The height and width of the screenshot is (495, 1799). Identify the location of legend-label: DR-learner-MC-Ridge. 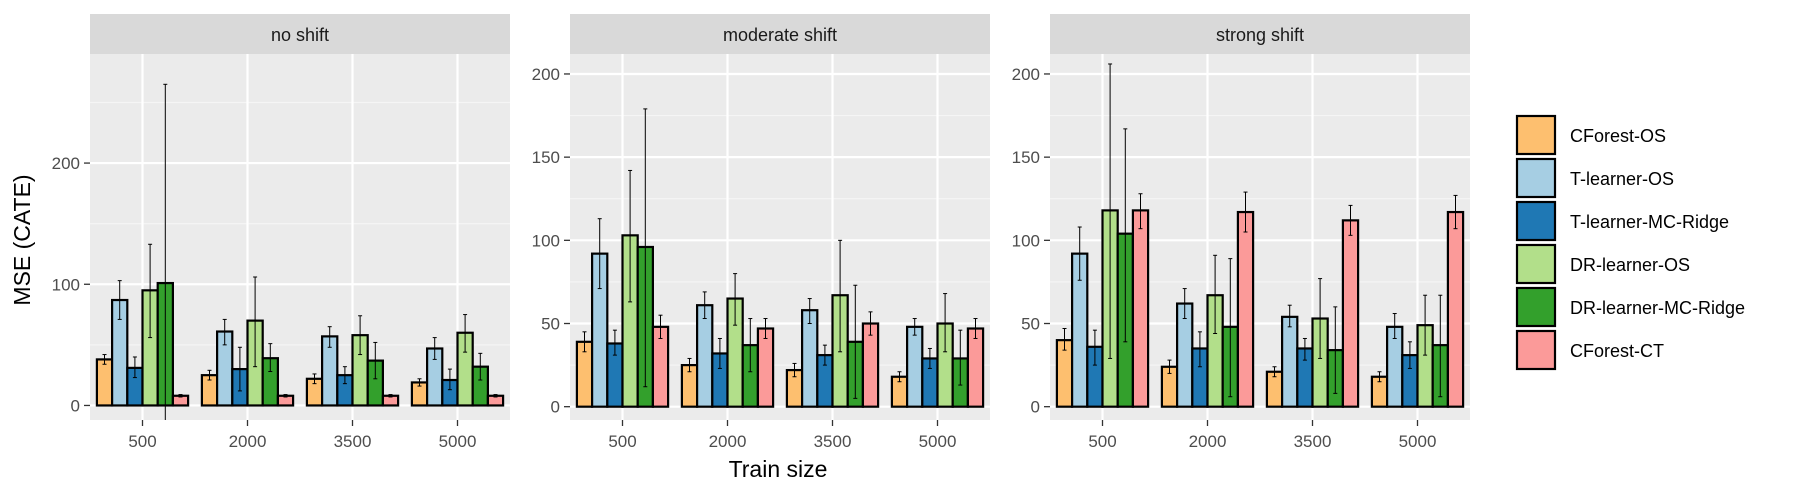
(1657, 308).